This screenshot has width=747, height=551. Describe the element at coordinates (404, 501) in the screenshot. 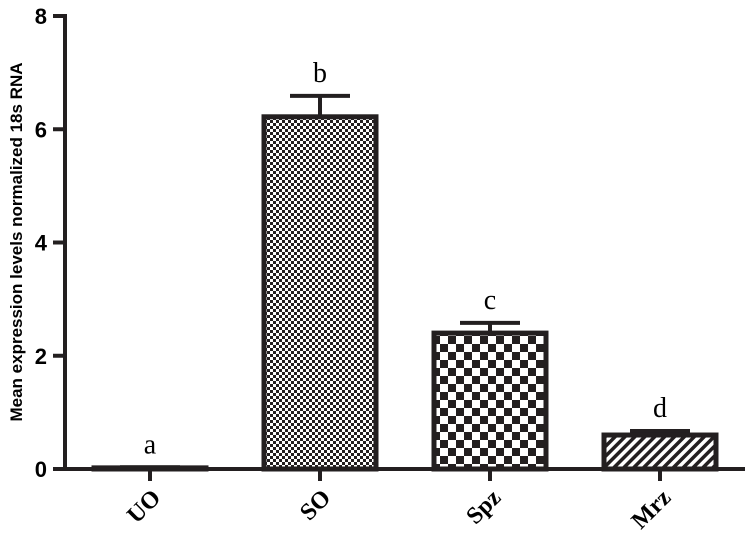

I see `x-axis: UO SO Spz Mrz` at that location.